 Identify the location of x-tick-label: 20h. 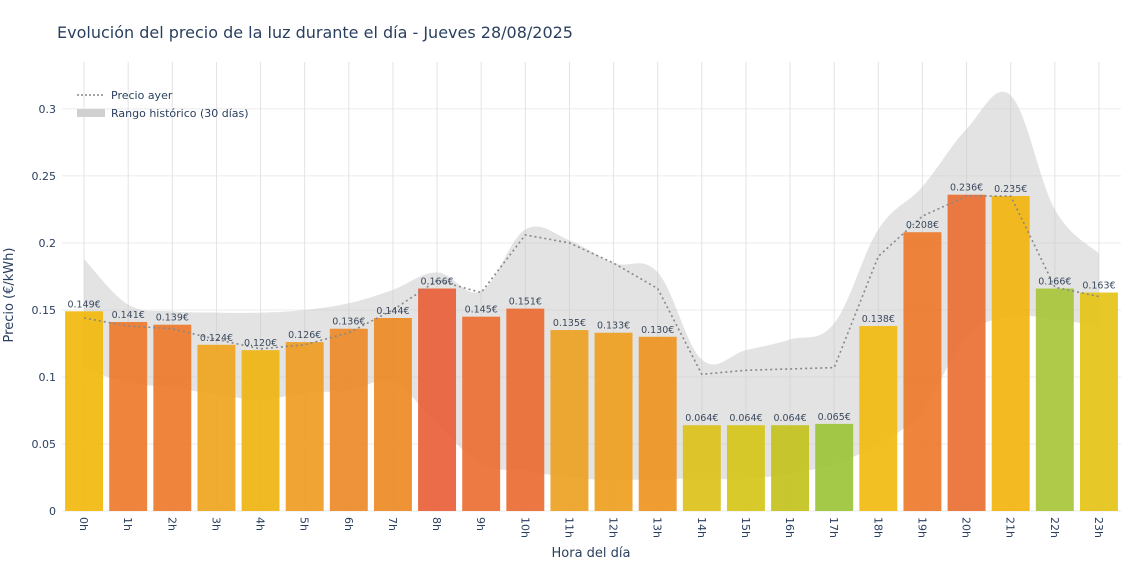
(966, 527).